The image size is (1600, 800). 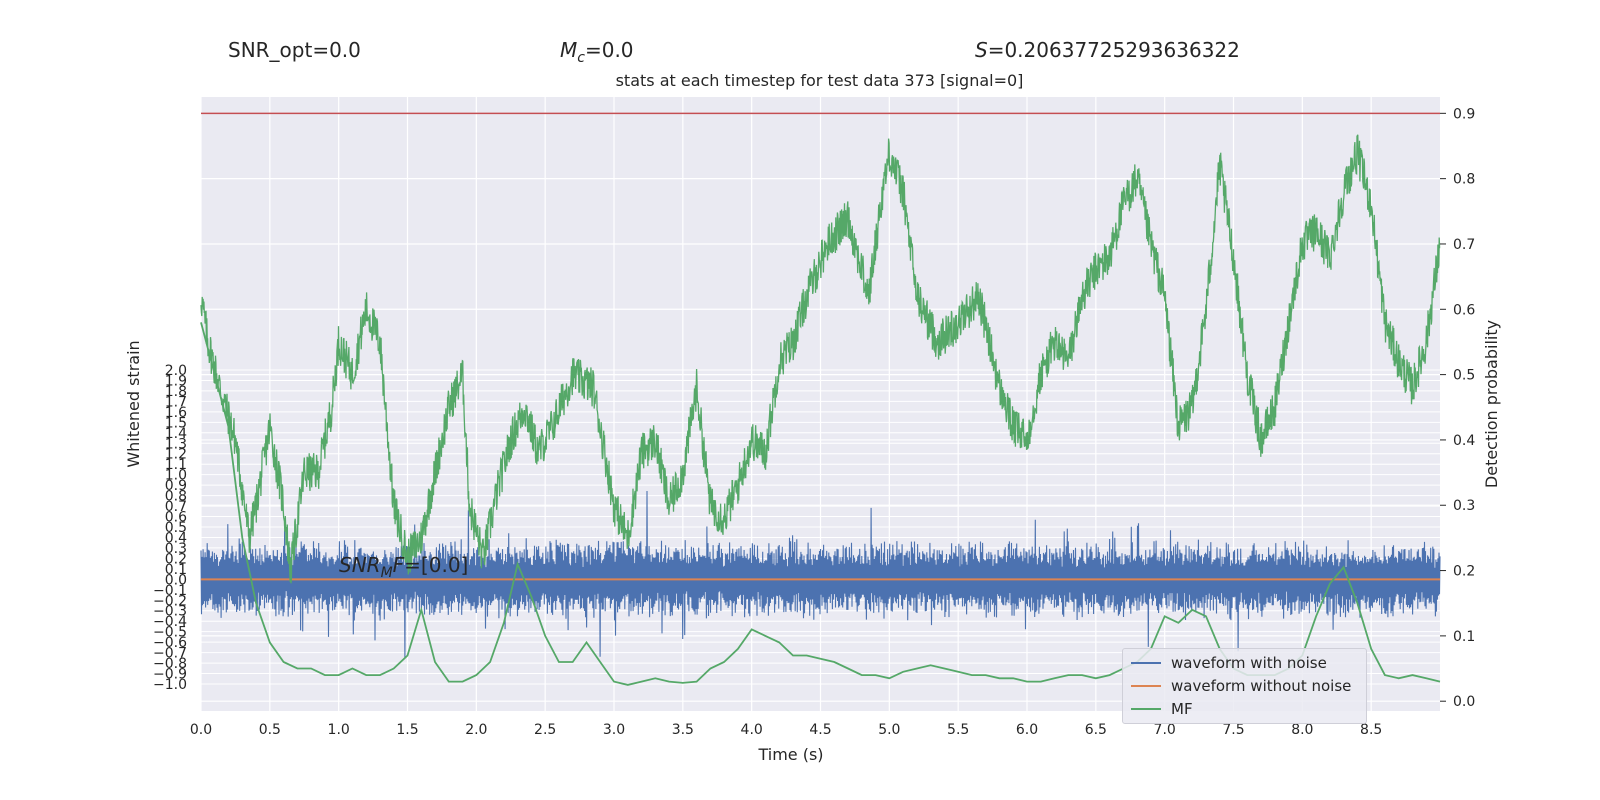 I want to click on left-tick-label: 1.1, so click(x=176, y=465).